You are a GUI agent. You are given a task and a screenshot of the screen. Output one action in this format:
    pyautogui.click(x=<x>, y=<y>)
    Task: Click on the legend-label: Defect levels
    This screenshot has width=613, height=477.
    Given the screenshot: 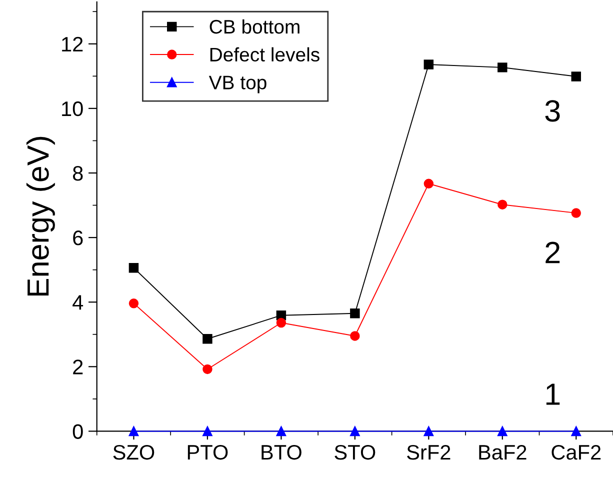 What is the action you would take?
    pyautogui.click(x=265, y=54)
    